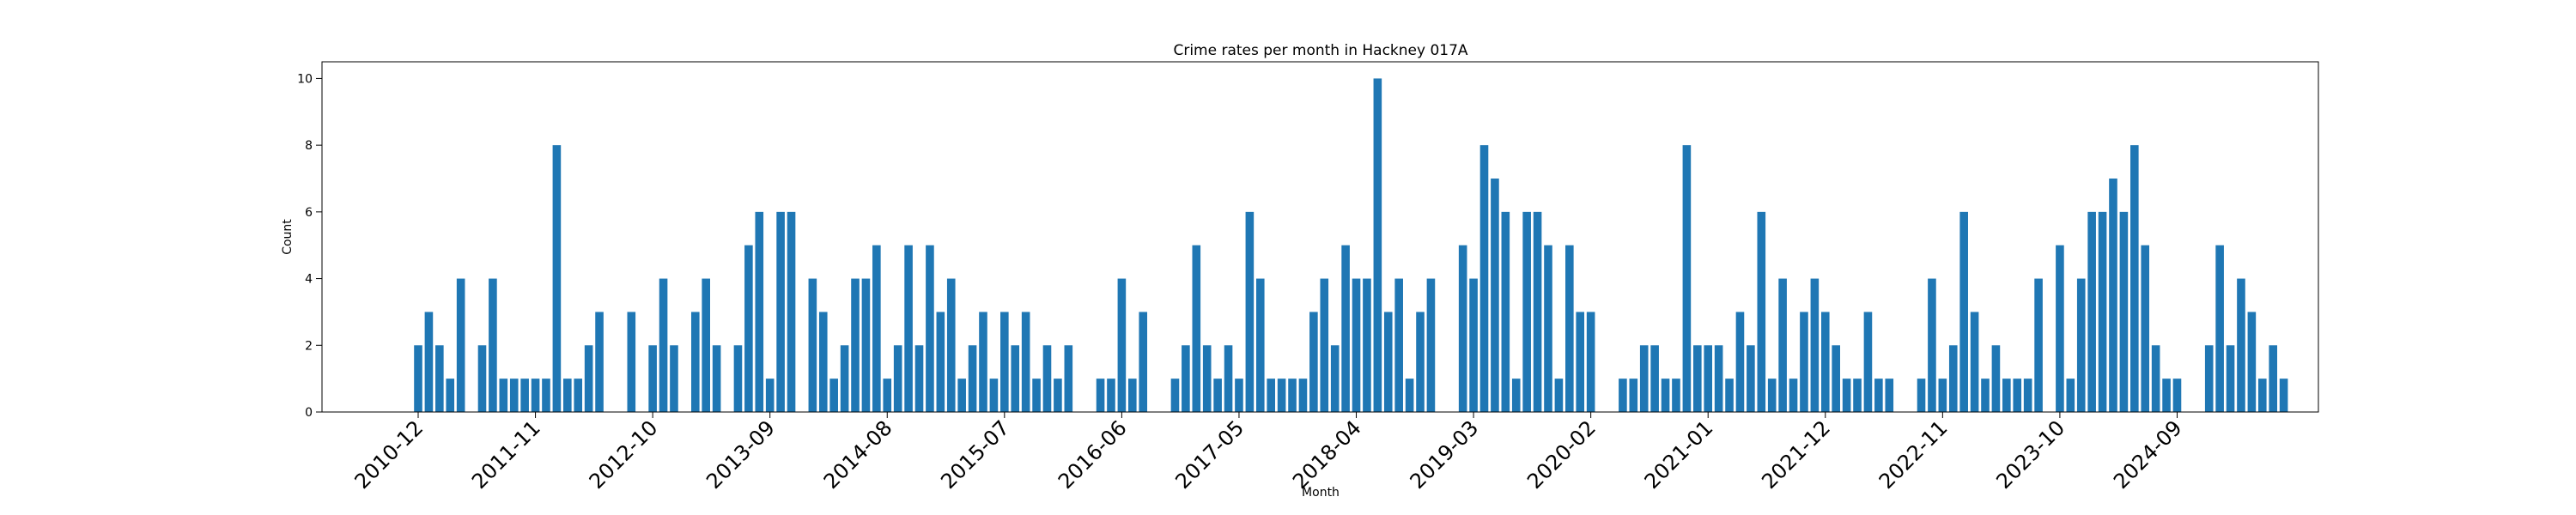 The image size is (2576, 515). Describe the element at coordinates (309, 346) in the screenshot. I see `y-tick-label: 2` at that location.